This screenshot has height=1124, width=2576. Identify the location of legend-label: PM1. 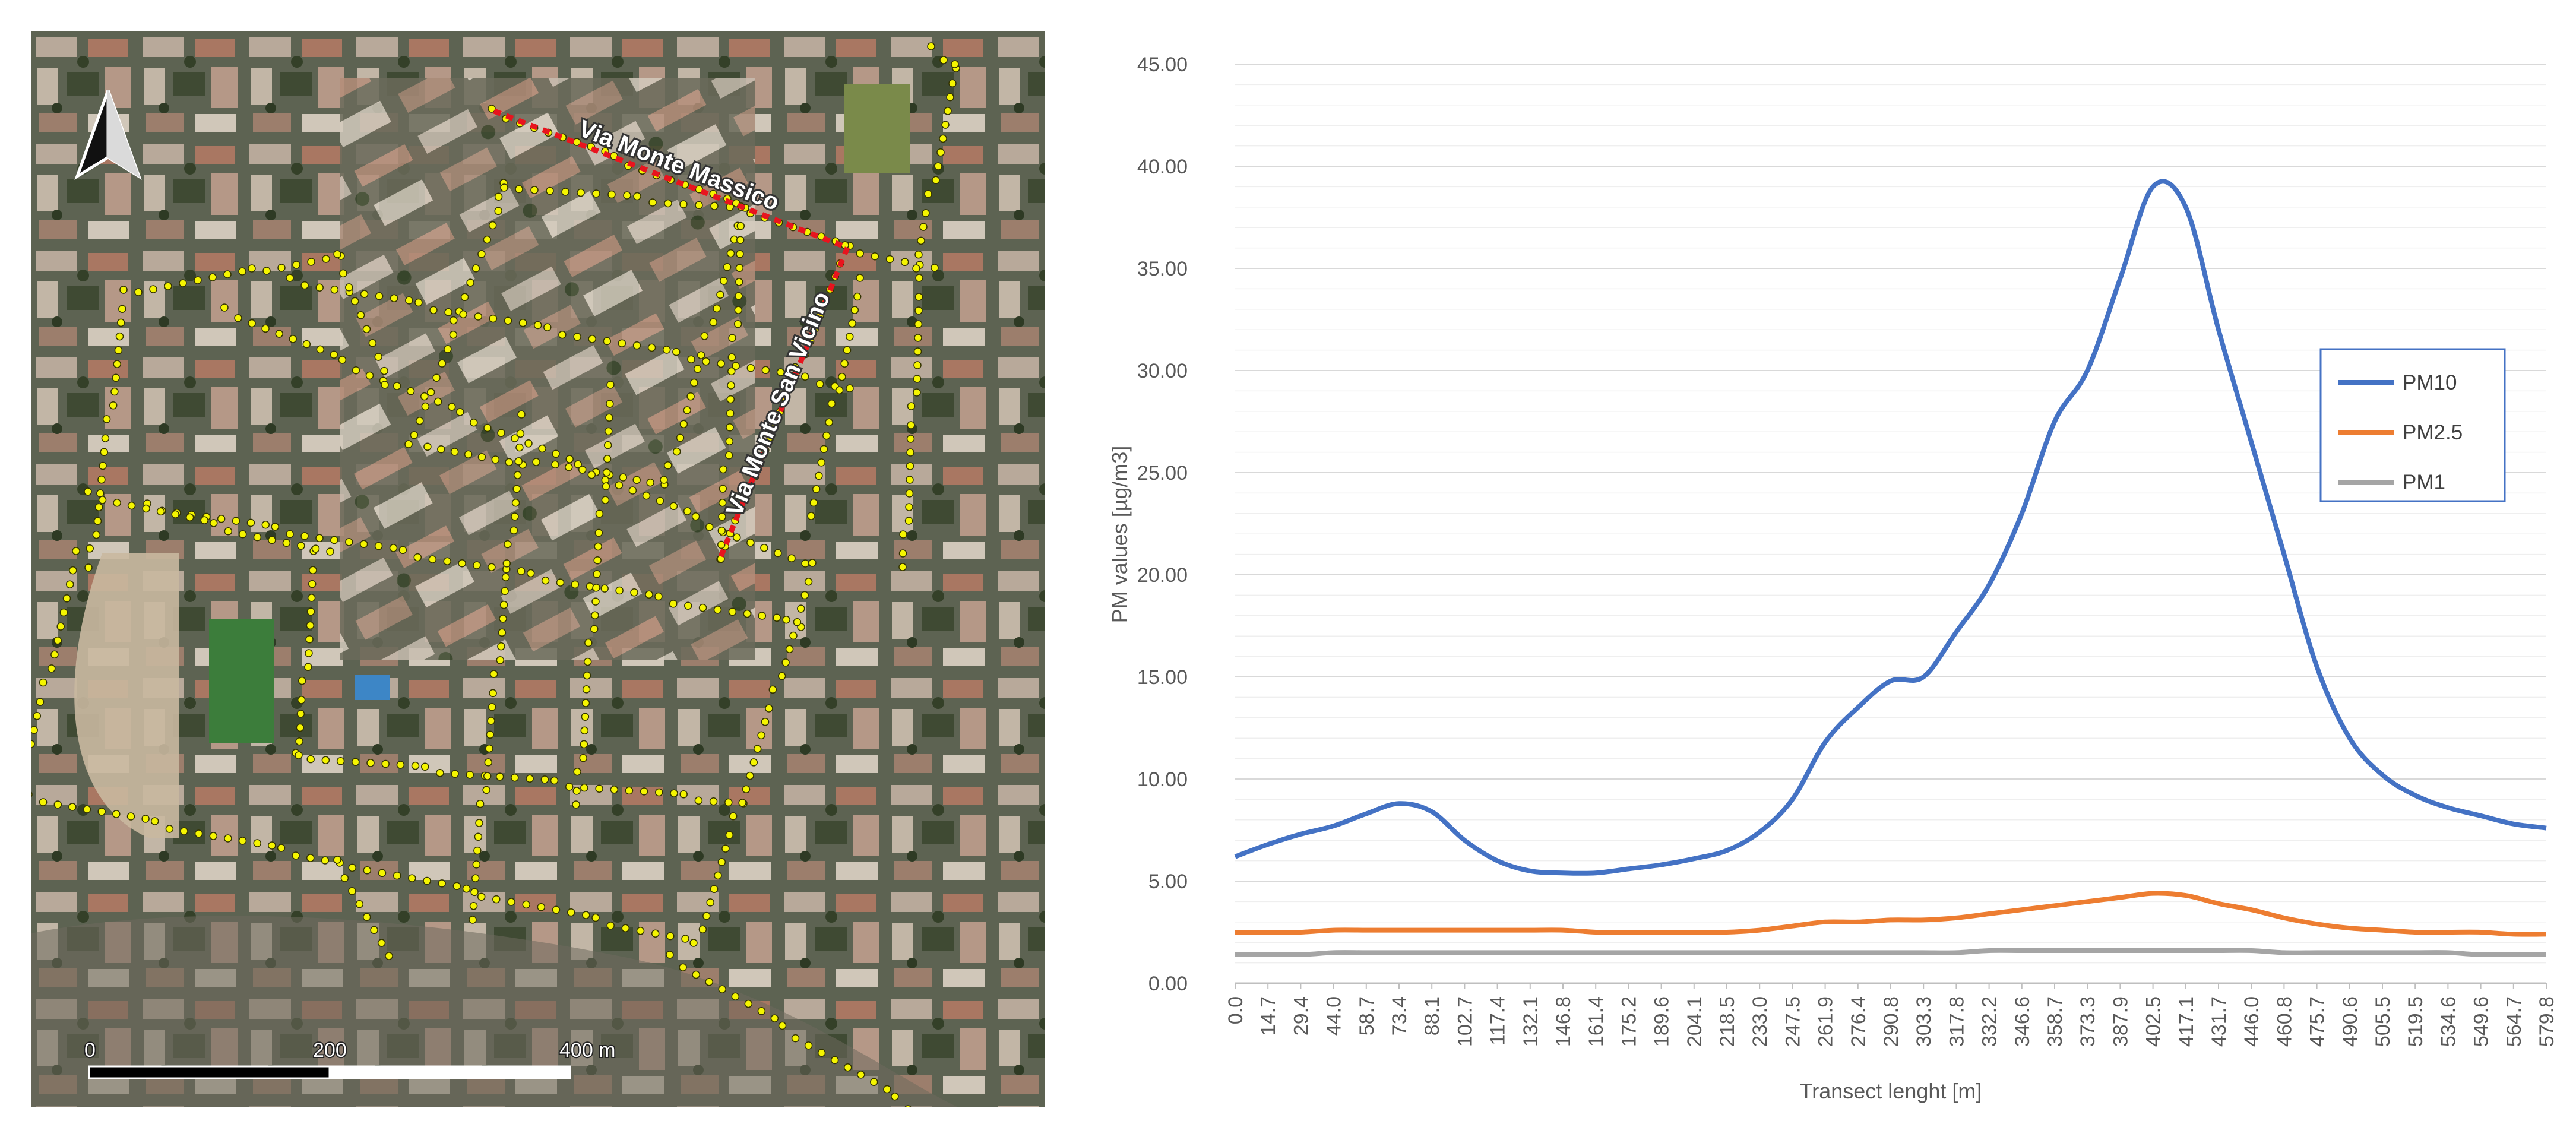
(2424, 482).